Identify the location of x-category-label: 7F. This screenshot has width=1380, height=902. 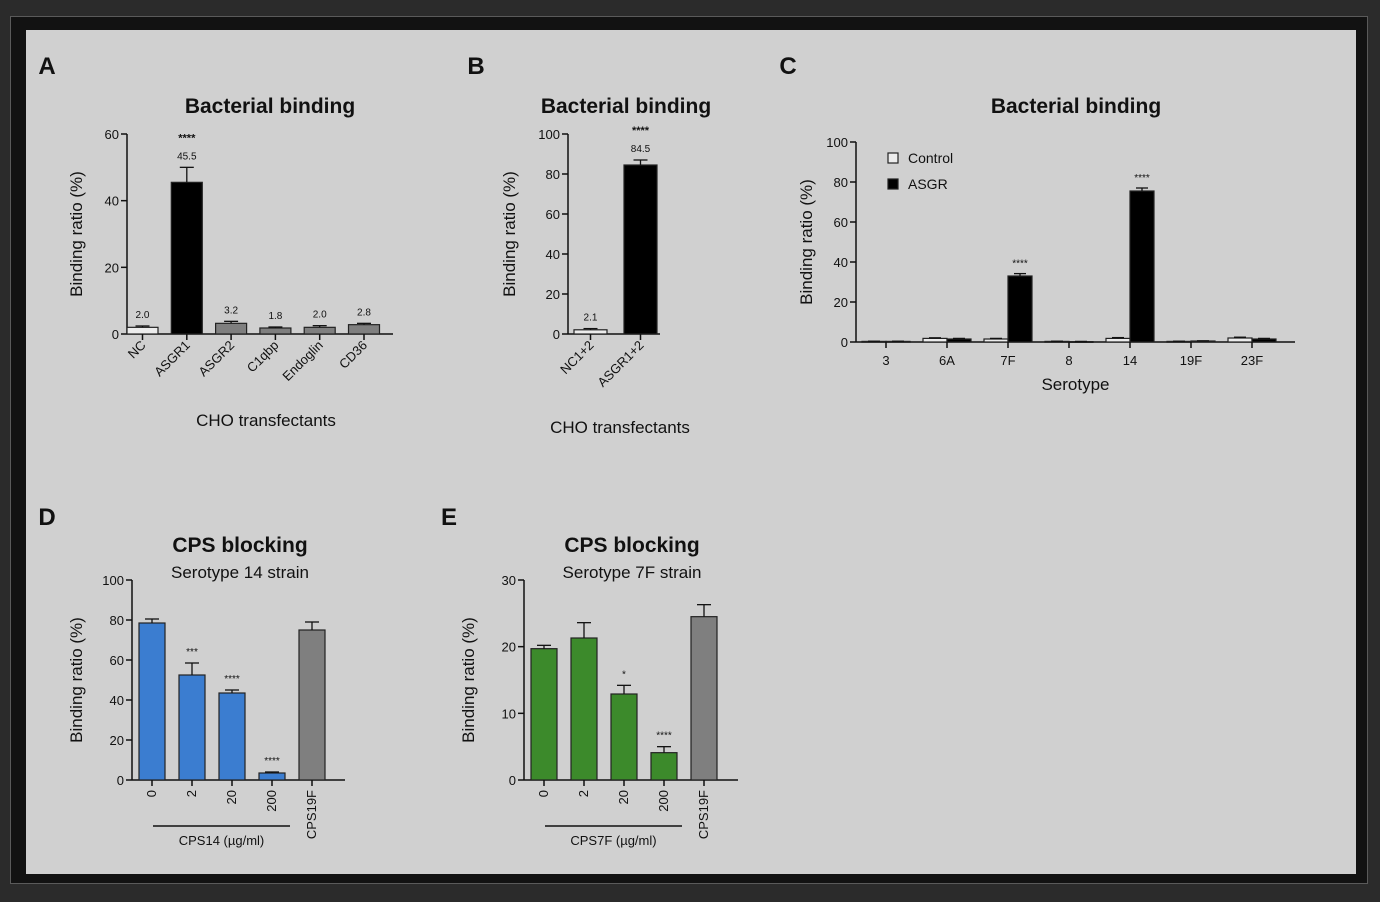
(1007, 360).